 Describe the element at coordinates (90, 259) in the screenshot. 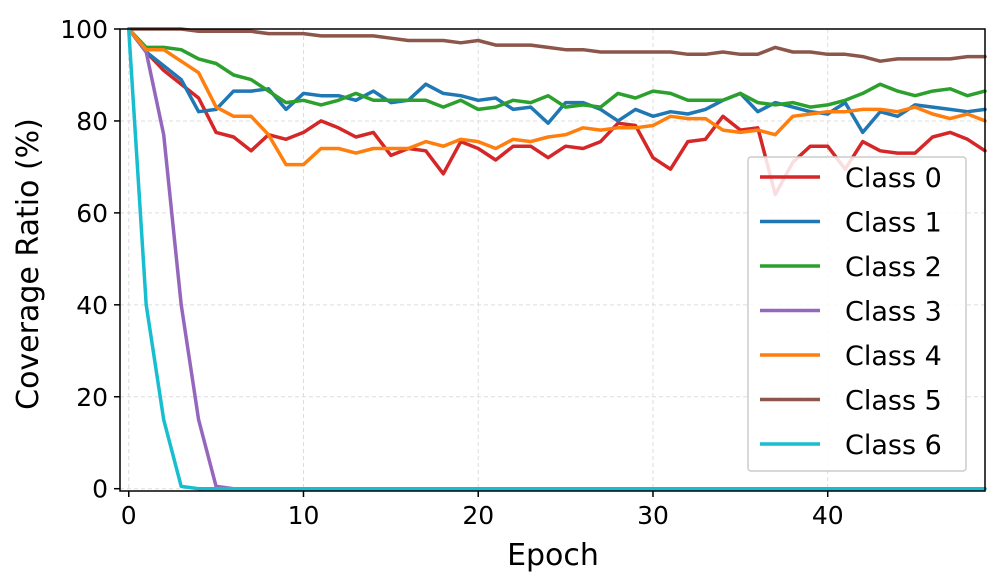

I see `y-axis-ticks: 0 20 40 60 80 100` at that location.